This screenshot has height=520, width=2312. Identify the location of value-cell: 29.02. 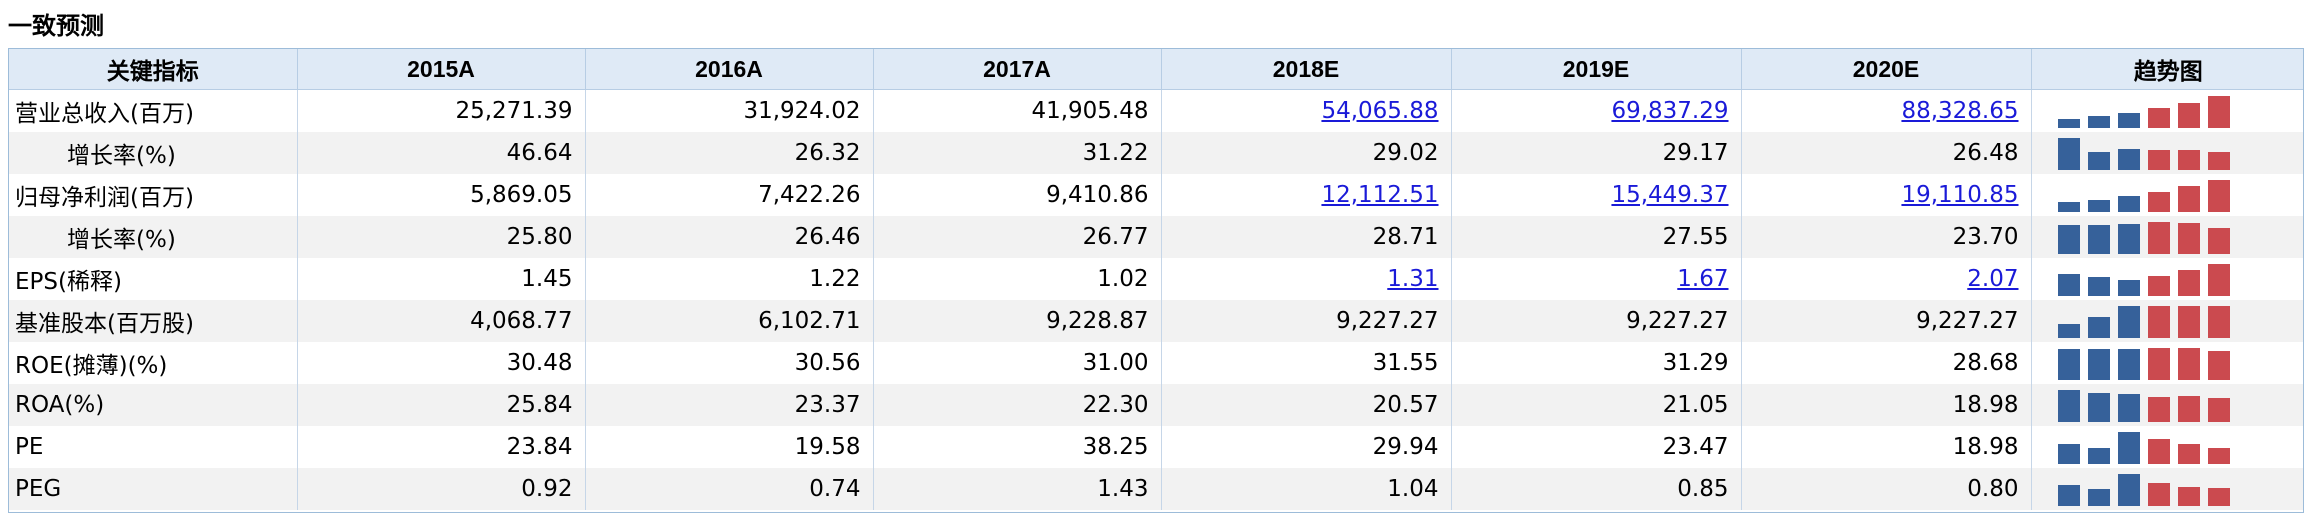
(1306, 153).